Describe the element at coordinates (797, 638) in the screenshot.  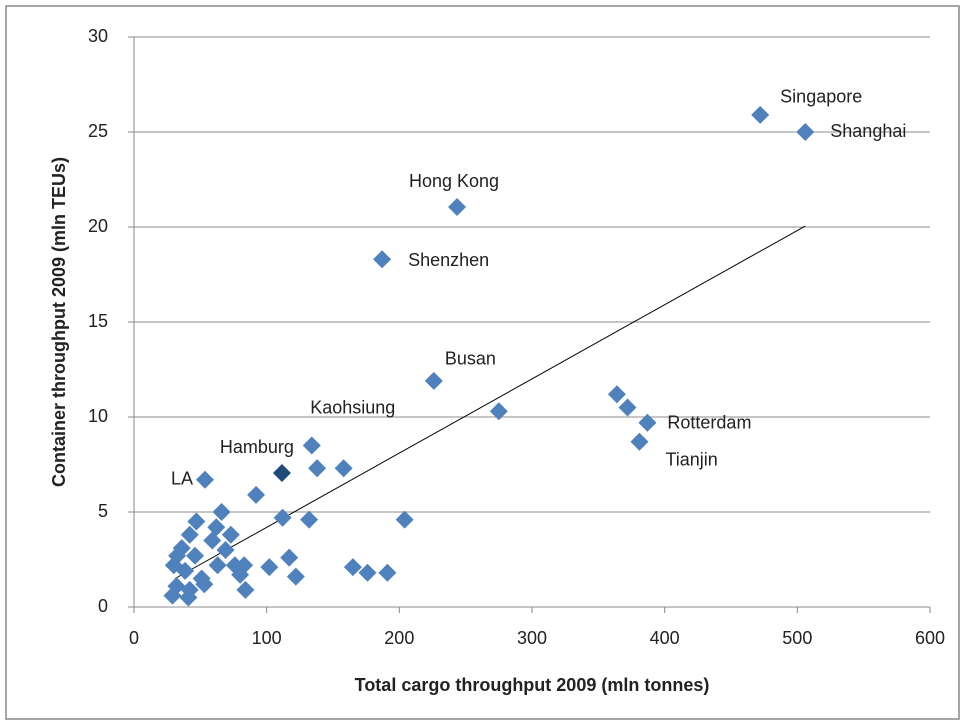
I see `x-tick-label: 500` at that location.